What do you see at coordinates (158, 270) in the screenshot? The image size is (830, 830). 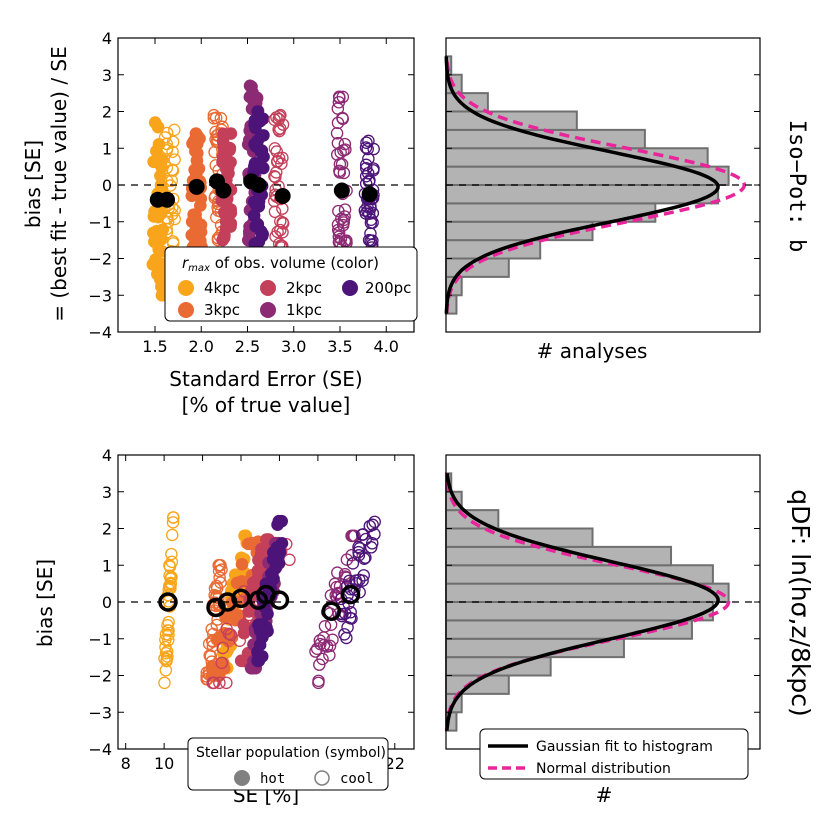 I see `data-point-4kpc-hot` at bounding box center [158, 270].